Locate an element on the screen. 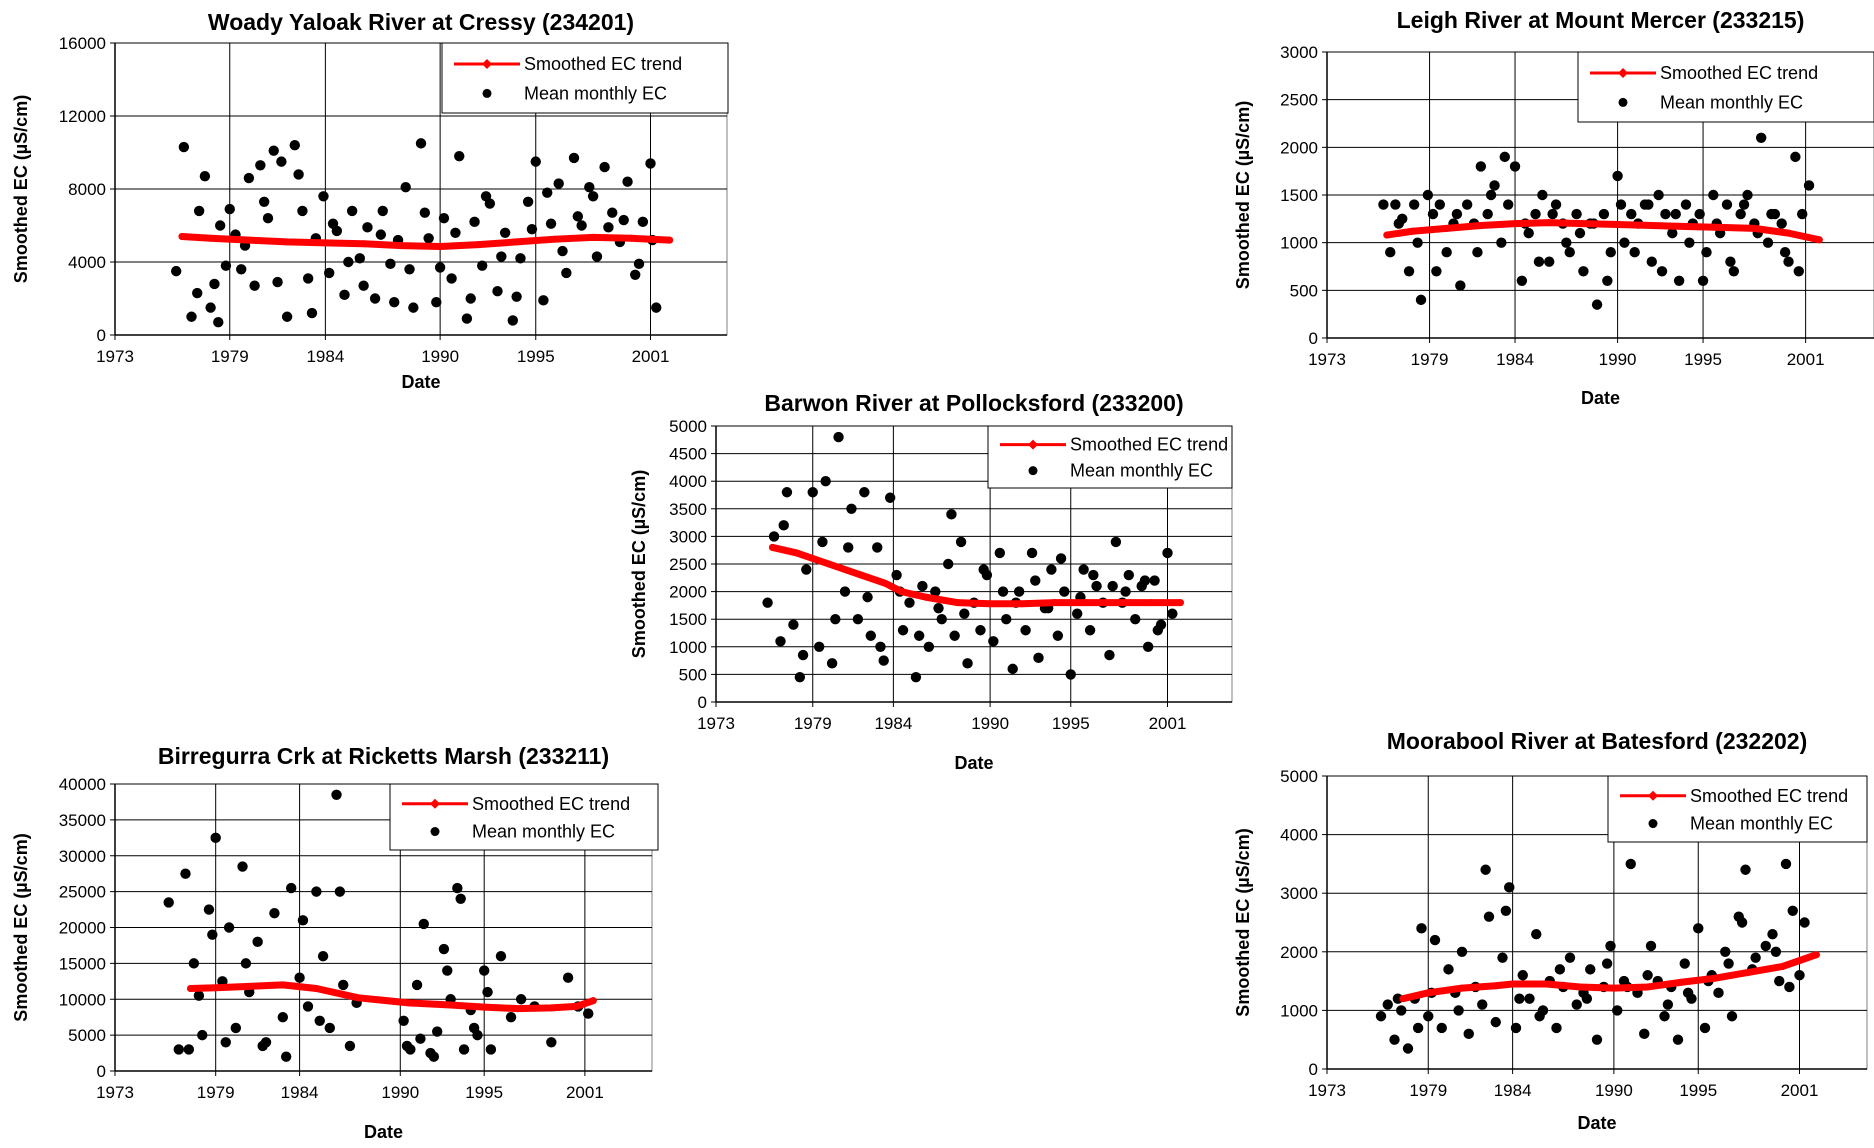  x-tick-label: 2001 is located at coordinates (1800, 1090).